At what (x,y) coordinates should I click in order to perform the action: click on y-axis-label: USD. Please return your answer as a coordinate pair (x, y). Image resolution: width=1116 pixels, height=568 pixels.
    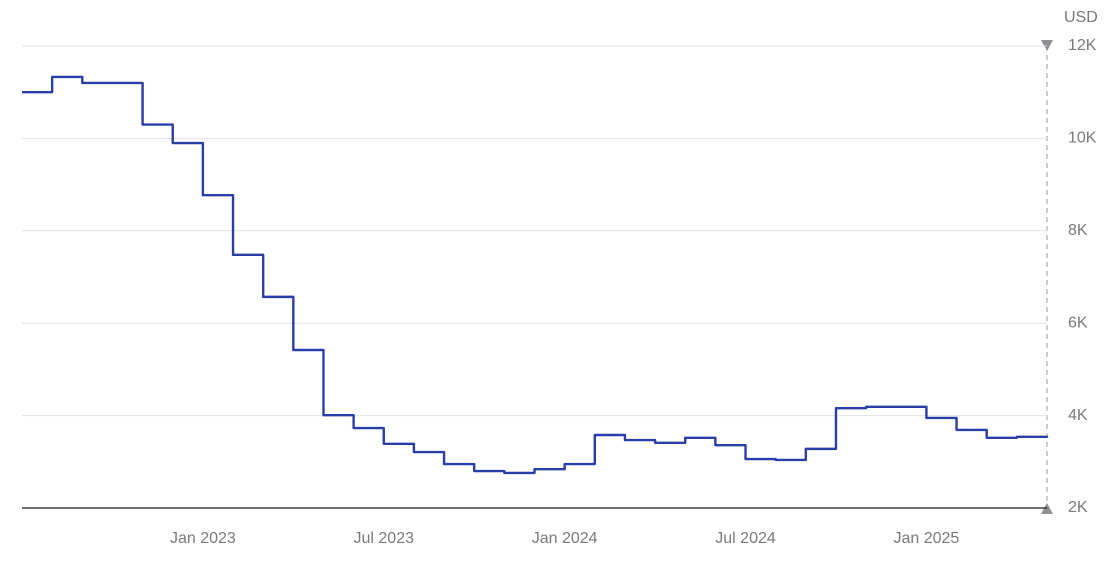
    Looking at the image, I should click on (1081, 17).